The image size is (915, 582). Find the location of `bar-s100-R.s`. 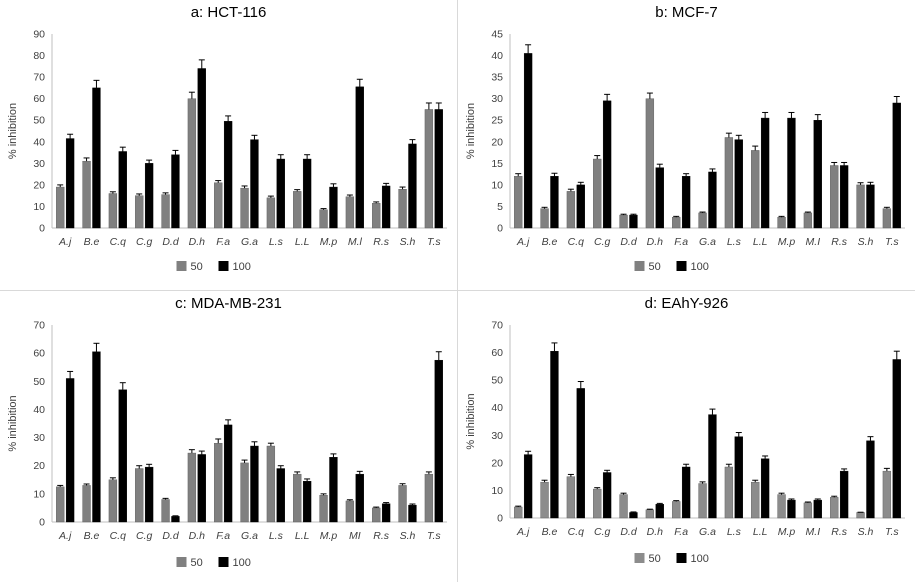

bar-s100-R.s is located at coordinates (844, 197).